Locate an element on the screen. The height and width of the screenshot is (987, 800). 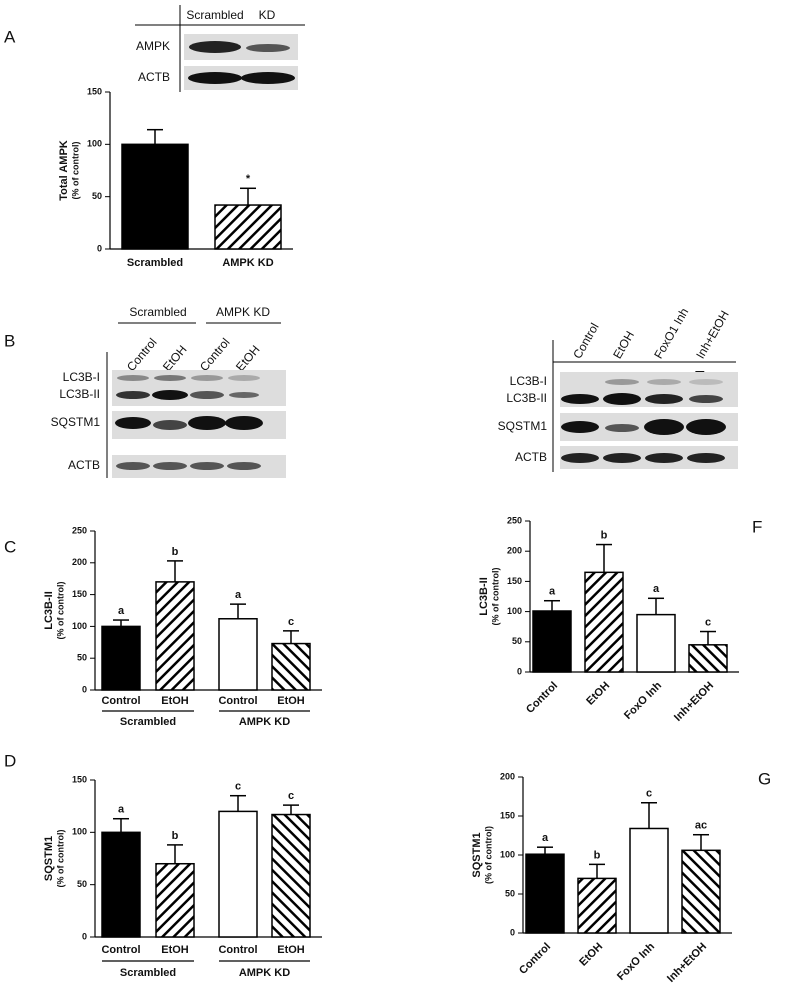
blot-column: Scrambled is located at coordinates (214, 15).